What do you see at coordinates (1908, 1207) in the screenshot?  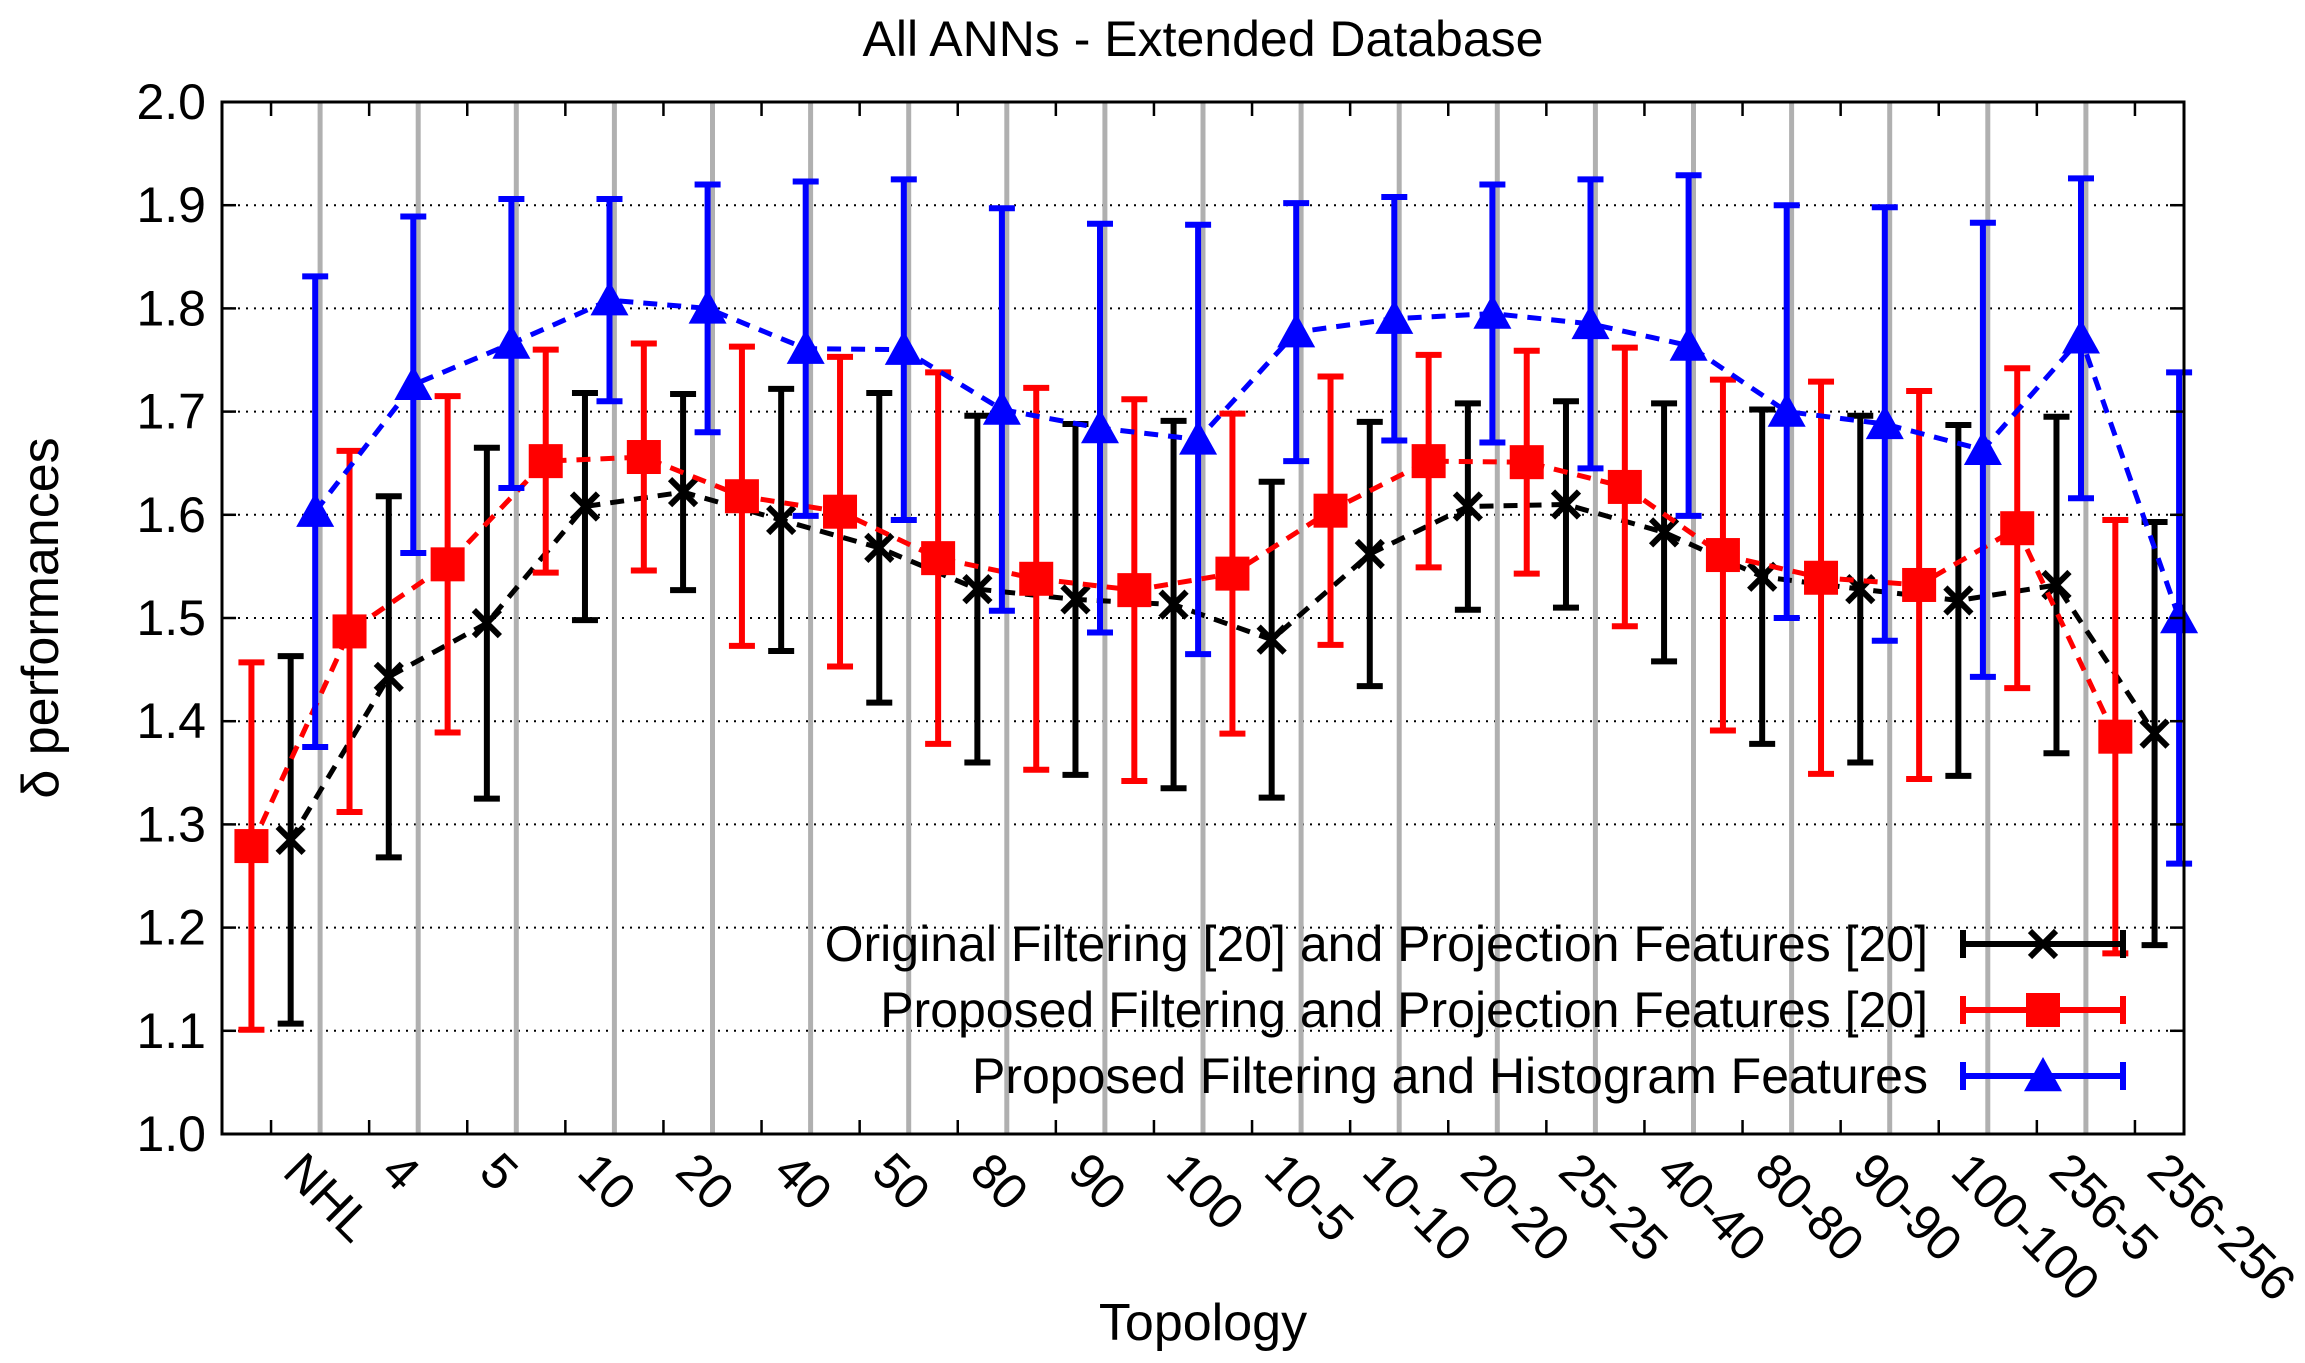 I see `x-tick-label: 90-90` at bounding box center [1908, 1207].